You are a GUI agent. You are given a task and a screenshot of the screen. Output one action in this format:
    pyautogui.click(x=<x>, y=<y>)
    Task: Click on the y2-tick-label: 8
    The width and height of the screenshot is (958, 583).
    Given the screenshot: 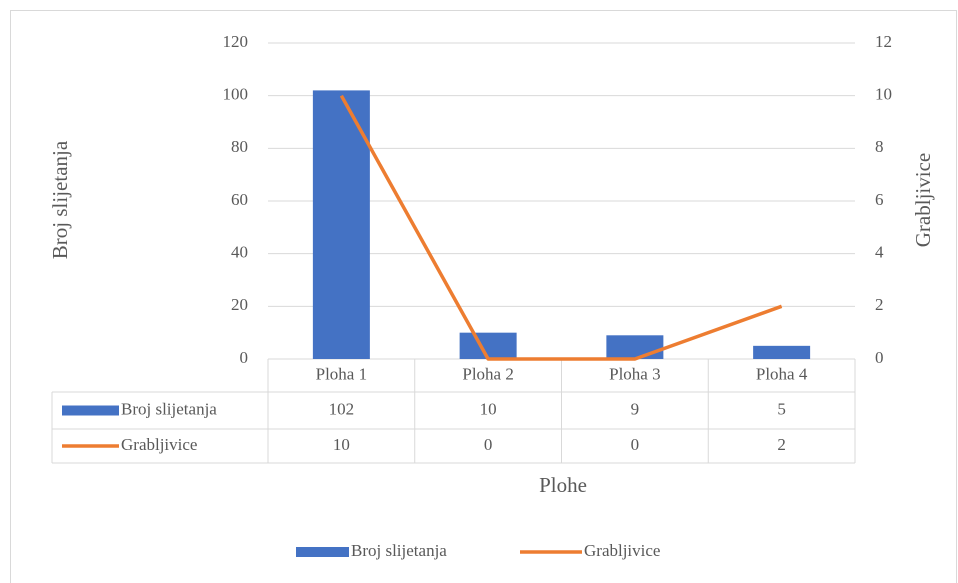 What is the action you would take?
    pyautogui.click(x=879, y=146)
    